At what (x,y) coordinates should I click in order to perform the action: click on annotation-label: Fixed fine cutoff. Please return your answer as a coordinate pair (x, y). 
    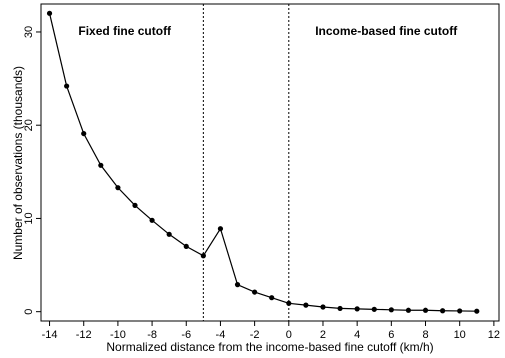
    Looking at the image, I should click on (125, 31).